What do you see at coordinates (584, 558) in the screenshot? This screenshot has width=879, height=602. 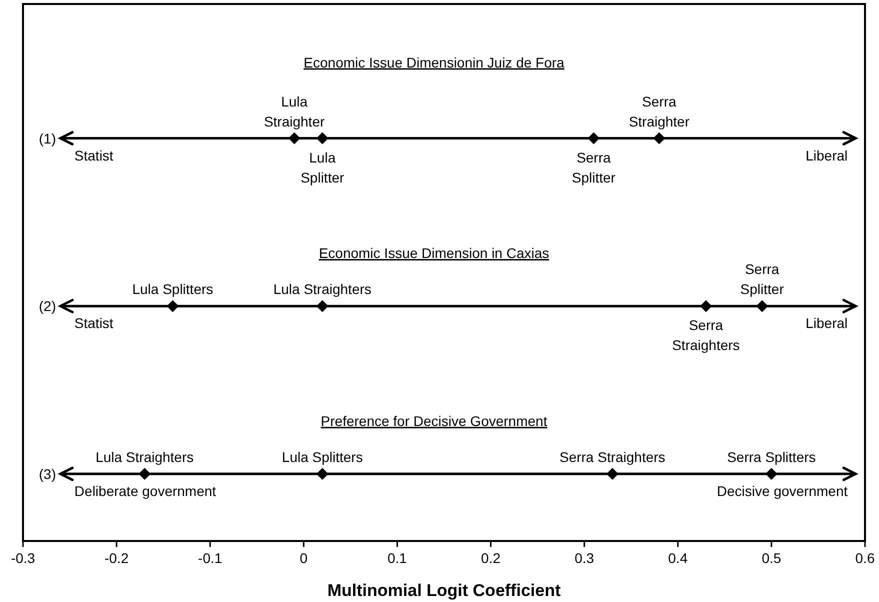 I see `x-tick-label: 0.3` at bounding box center [584, 558].